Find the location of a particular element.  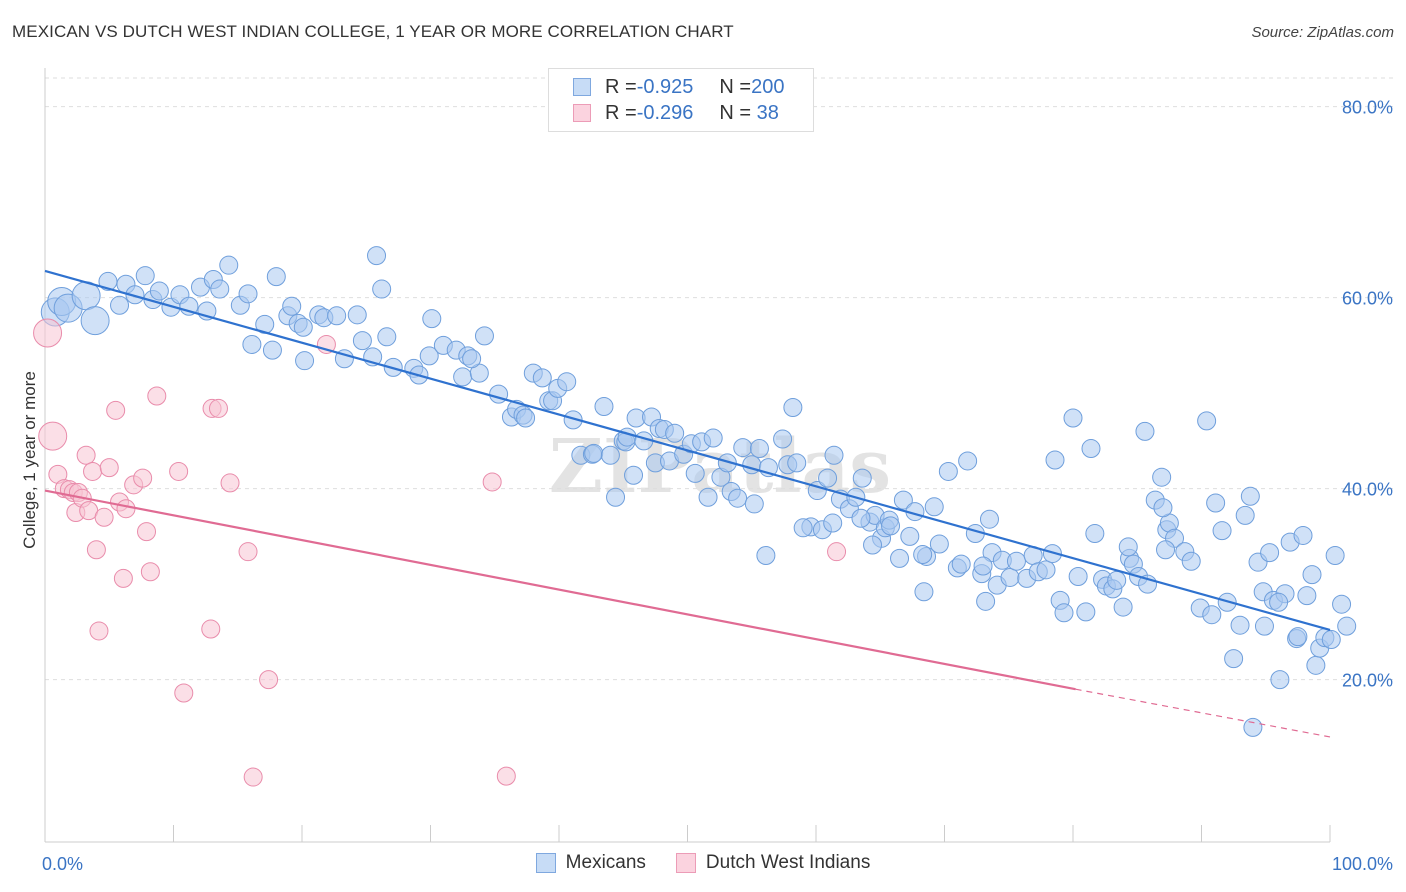

series-swatch-dutch-west-indians is located at coordinates (685, 863).